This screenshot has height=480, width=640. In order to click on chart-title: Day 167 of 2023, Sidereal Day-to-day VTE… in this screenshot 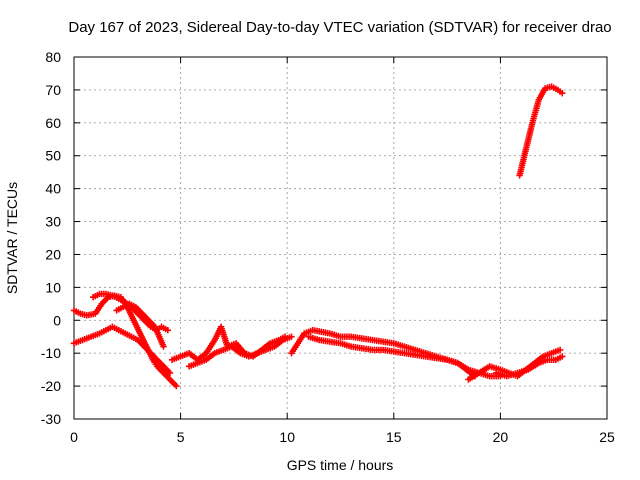, I will do `click(339, 27)`.